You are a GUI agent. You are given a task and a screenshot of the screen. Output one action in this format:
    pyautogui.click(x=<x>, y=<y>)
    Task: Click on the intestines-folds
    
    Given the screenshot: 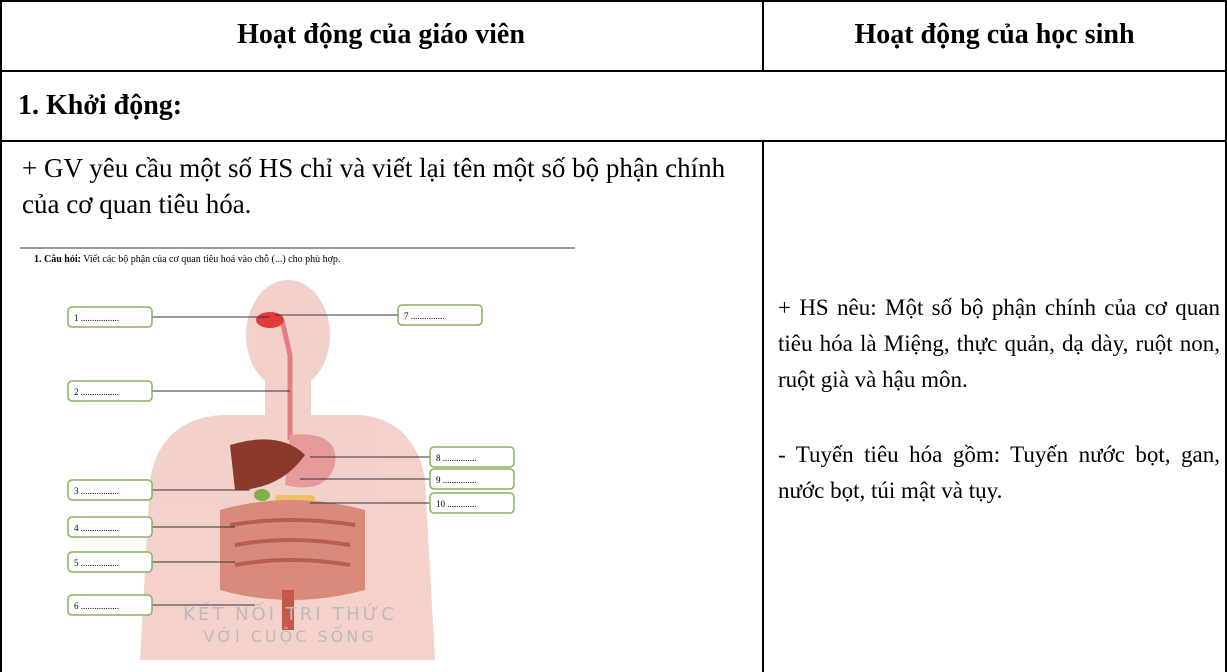 What is the action you would take?
    pyautogui.click(x=292, y=542)
    